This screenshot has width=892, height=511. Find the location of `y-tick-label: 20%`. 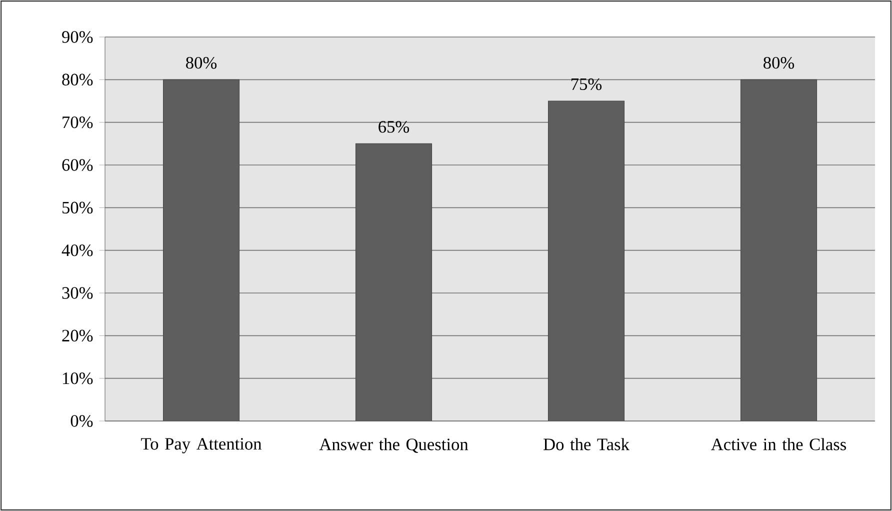

y-tick-label: 20% is located at coordinates (77, 336).